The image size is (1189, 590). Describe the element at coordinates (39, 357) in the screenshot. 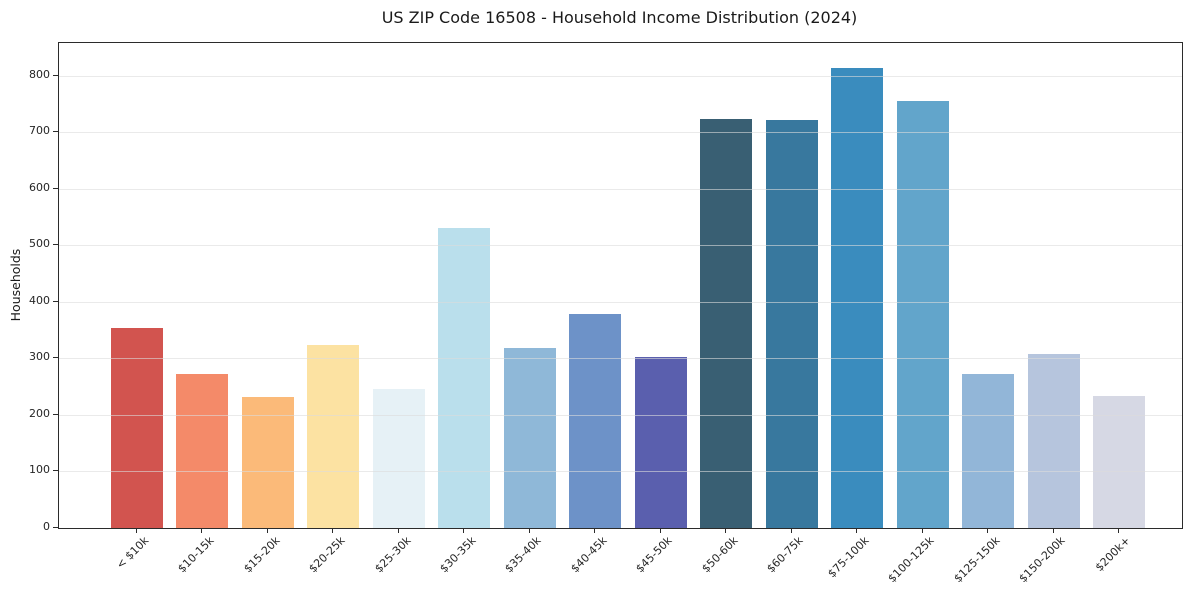

I see `y-tick-label: 300` at that location.